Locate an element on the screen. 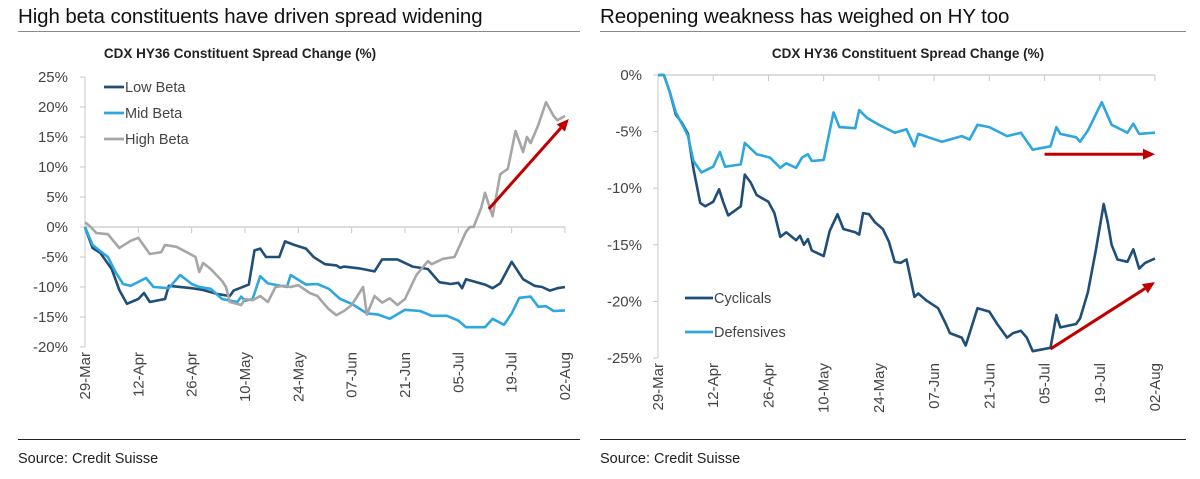 This screenshot has width=1200, height=479. y-tick-label: 20% is located at coordinates (53, 107).